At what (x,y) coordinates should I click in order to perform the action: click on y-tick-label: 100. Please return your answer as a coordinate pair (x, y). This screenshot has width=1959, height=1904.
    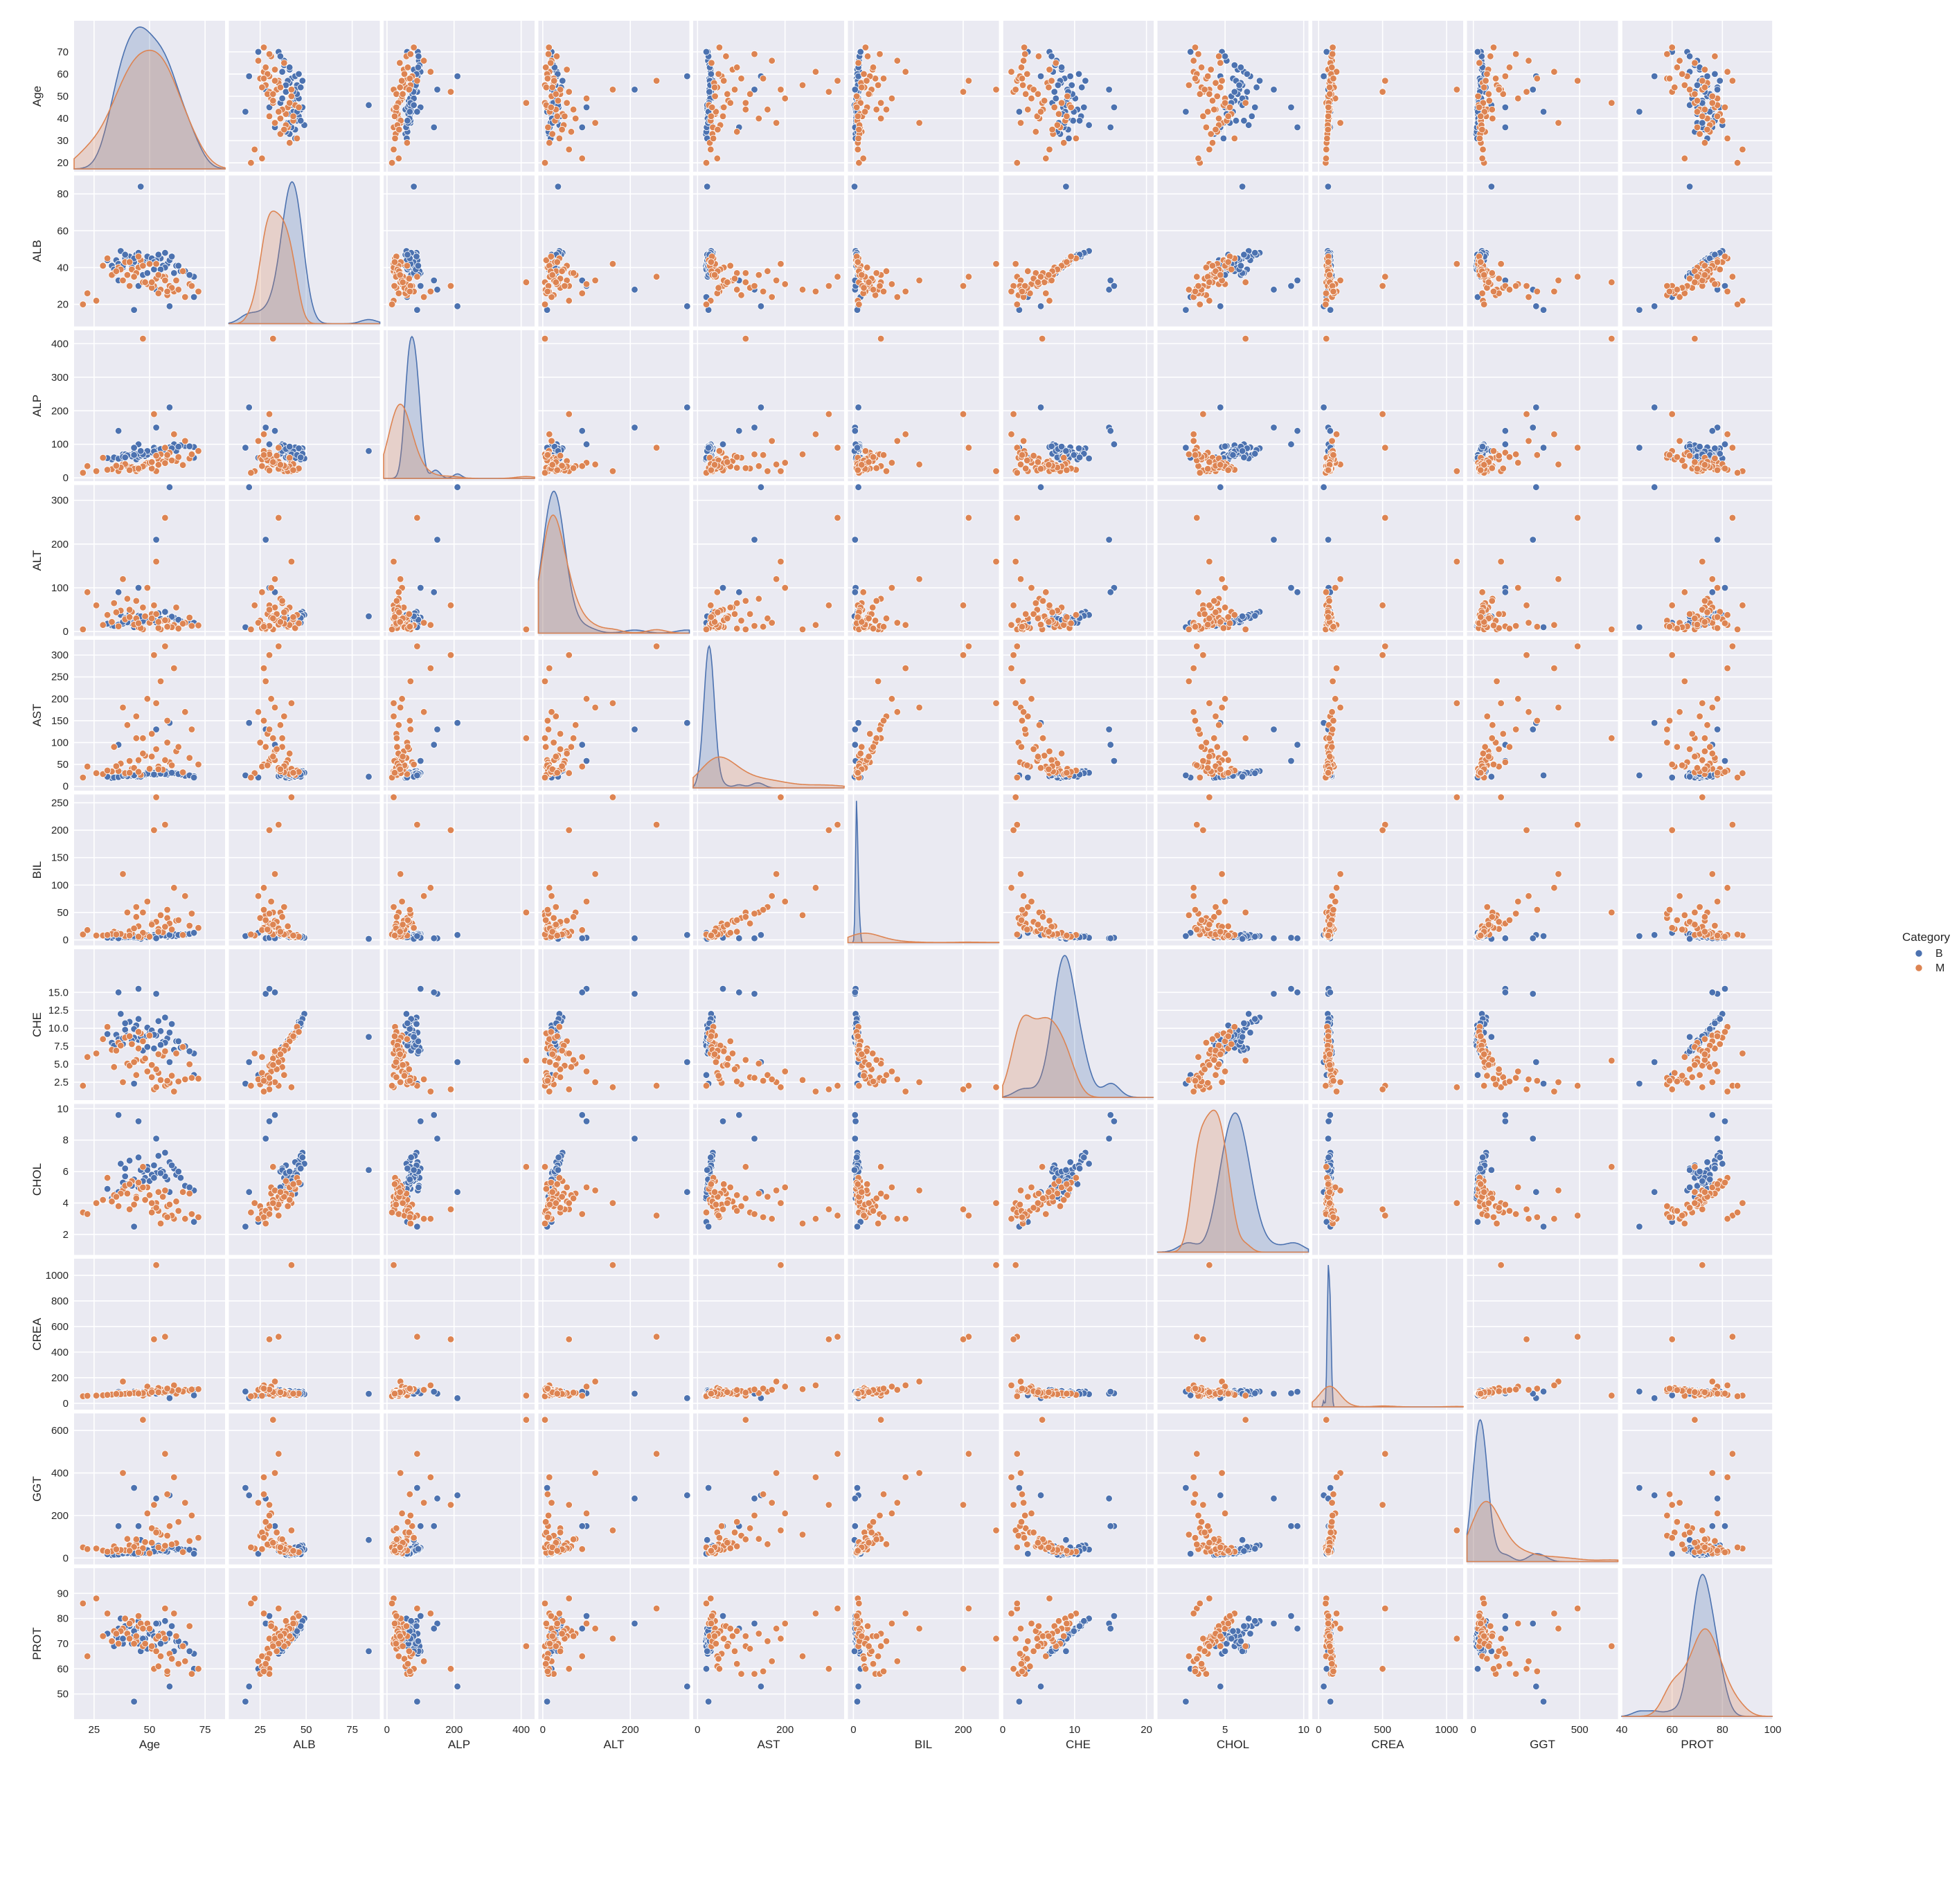
    Looking at the image, I should click on (60, 743).